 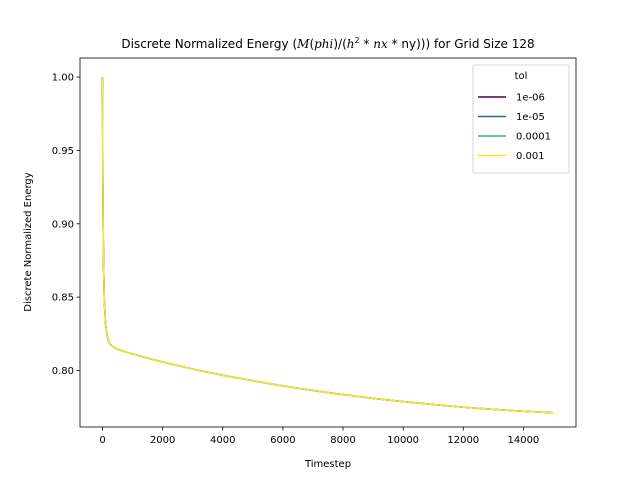 I want to click on legend-label-2: 0.0001, so click(x=533, y=137).